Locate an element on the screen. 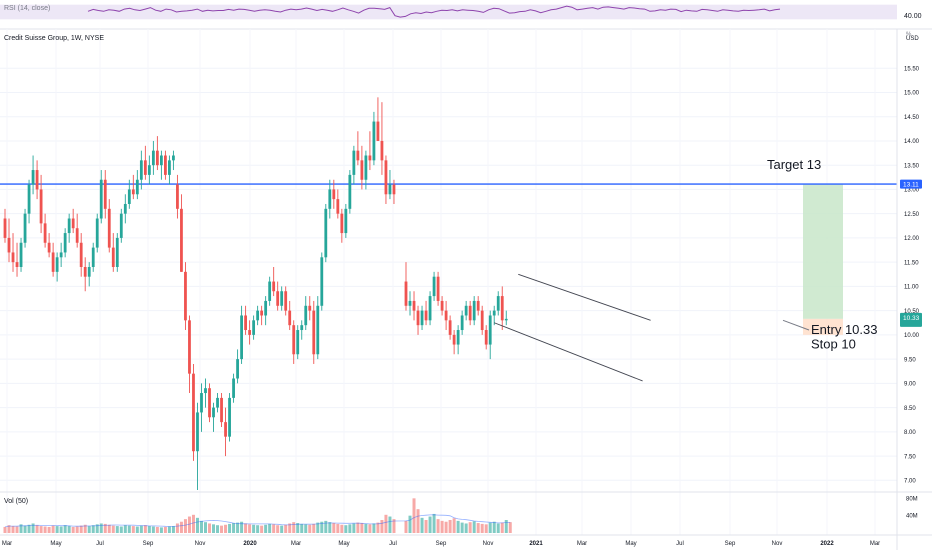  level-price-label: 13.11 is located at coordinates (911, 184).